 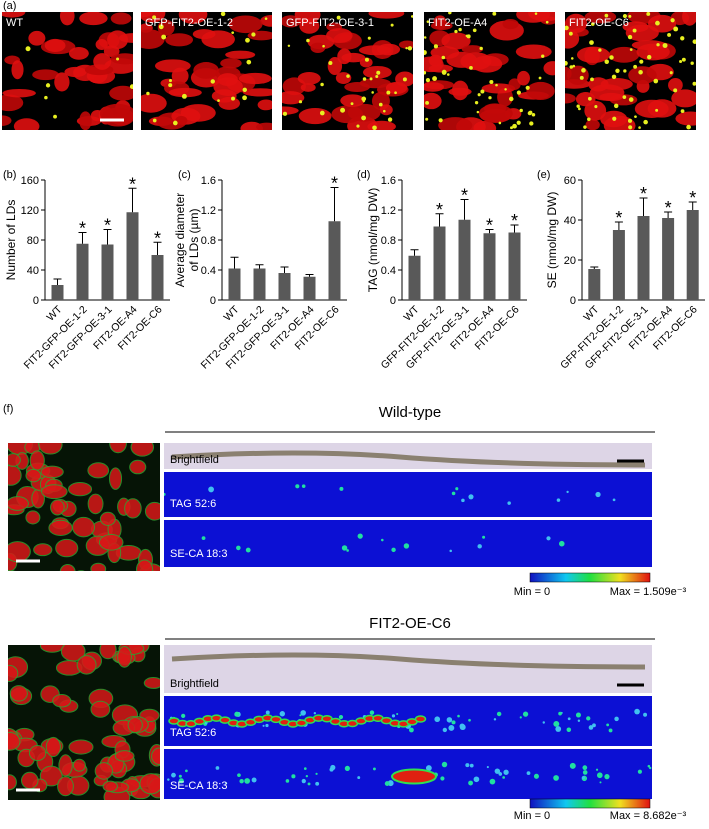 What do you see at coordinates (208, 241) in the screenshot?
I see `y-tick-label: 0.8` at bounding box center [208, 241].